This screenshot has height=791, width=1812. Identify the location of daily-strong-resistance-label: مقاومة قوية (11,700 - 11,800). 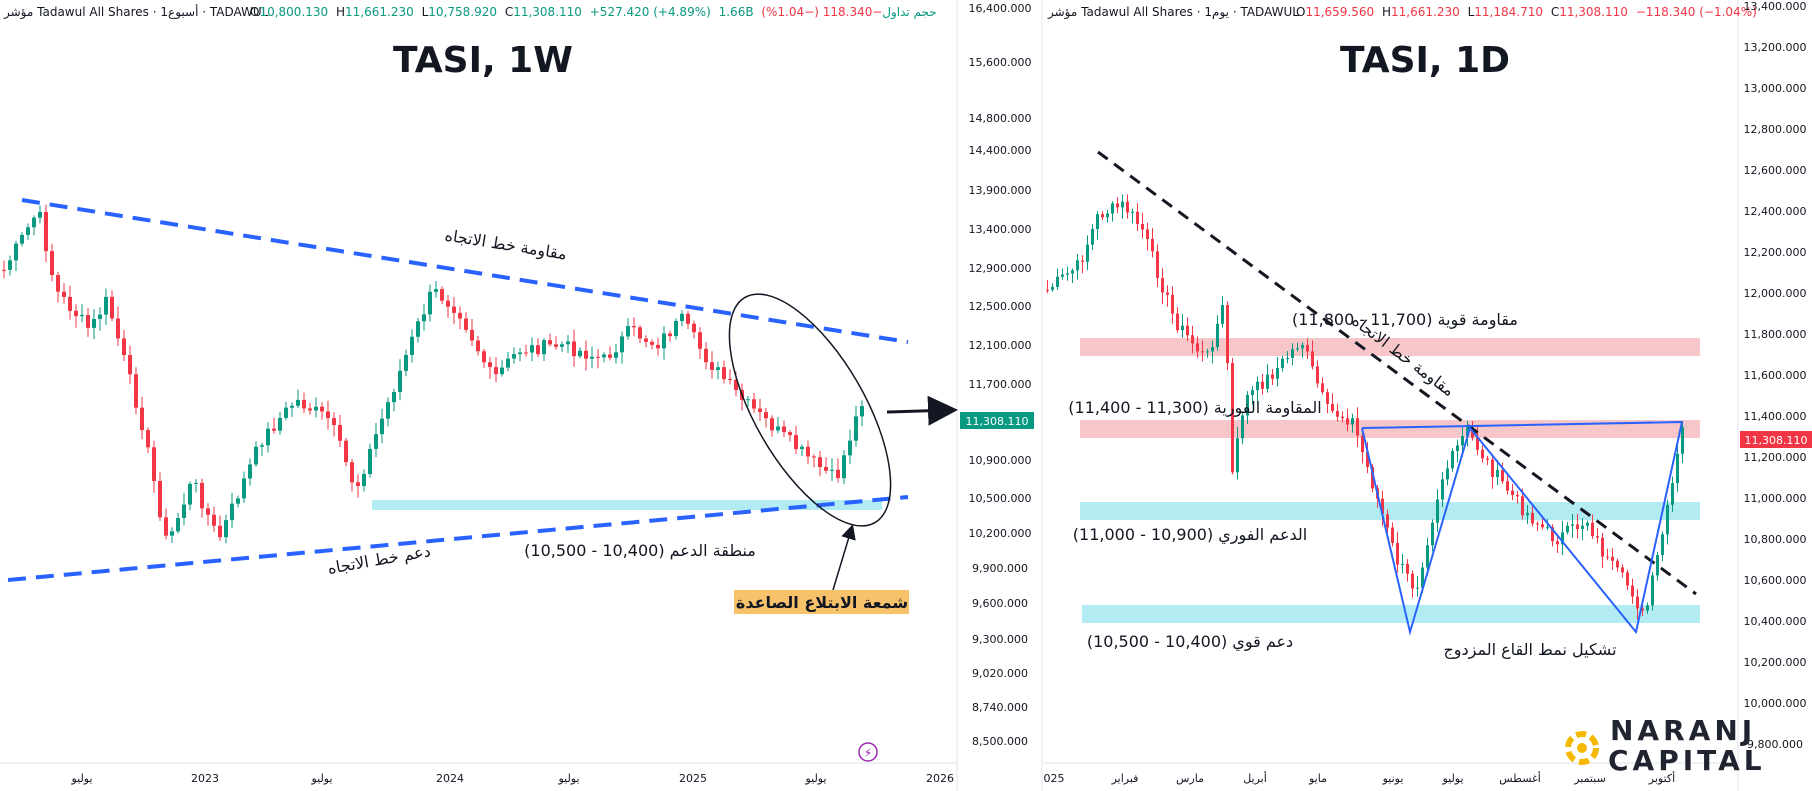
(1405, 320).